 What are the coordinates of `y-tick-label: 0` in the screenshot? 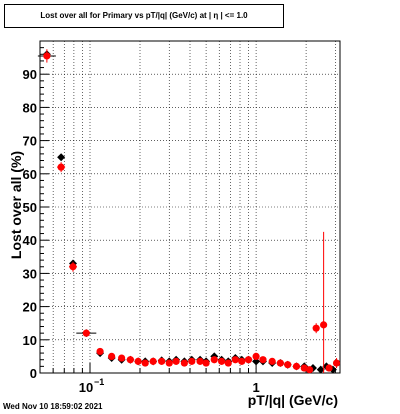 It's located at (33, 373).